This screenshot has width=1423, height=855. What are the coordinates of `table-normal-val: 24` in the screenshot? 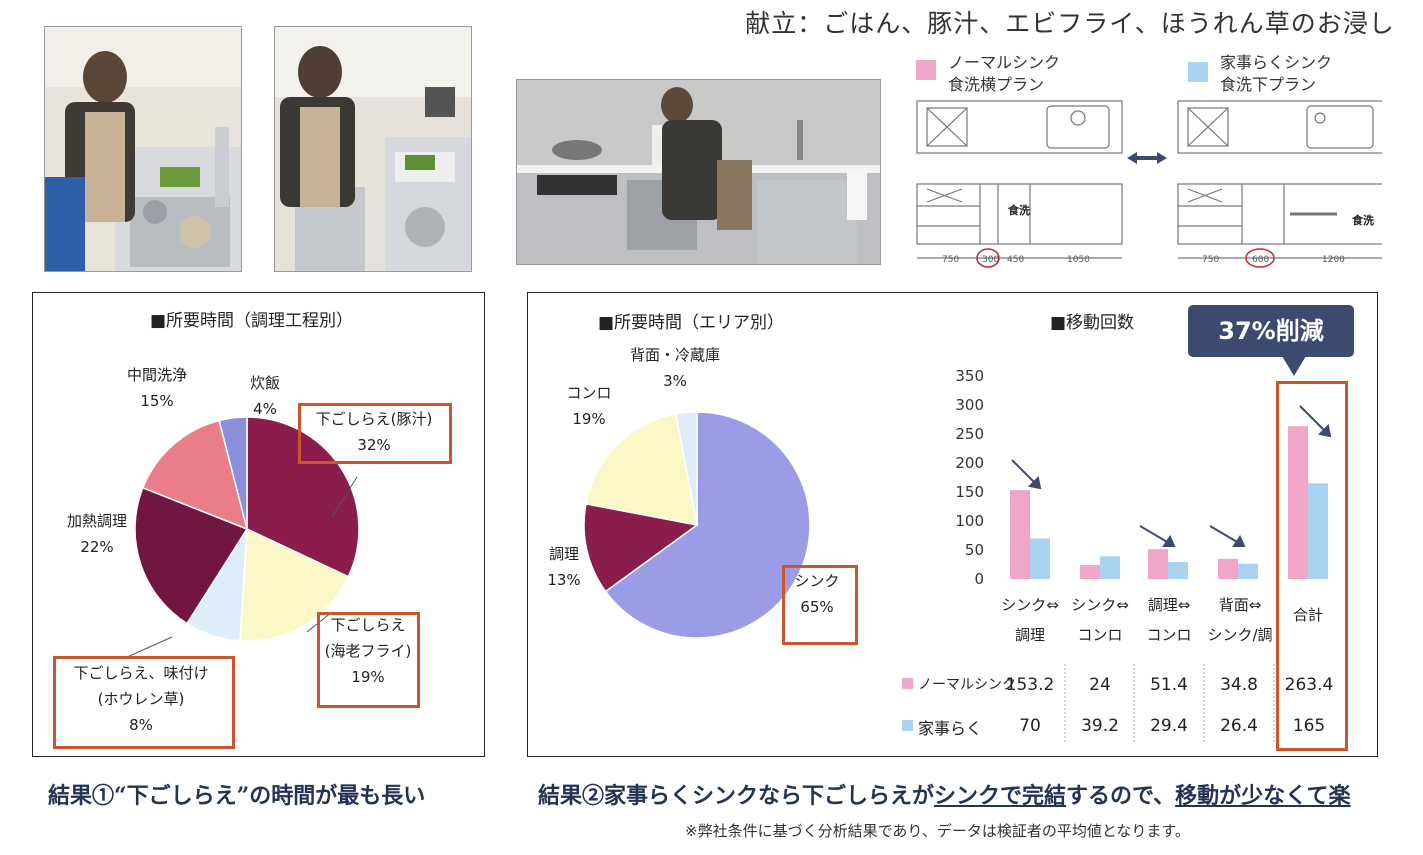 It's located at (1100, 685).